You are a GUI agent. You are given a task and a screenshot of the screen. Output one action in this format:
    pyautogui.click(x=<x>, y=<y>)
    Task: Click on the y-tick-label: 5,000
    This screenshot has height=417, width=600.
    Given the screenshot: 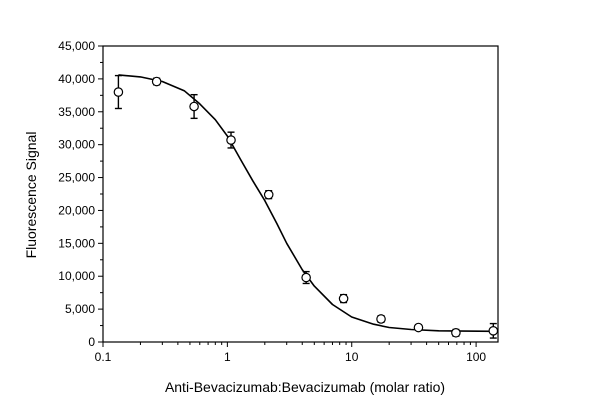 What is the action you would take?
    pyautogui.click(x=80, y=309)
    